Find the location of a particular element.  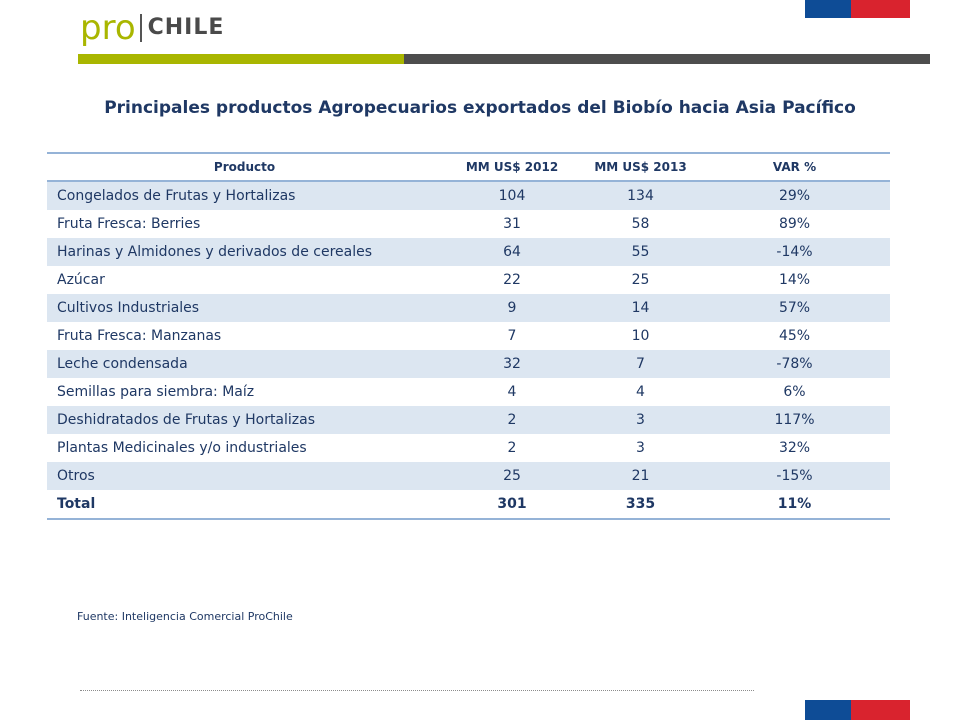

cell-2012: 64 is located at coordinates (512, 252).